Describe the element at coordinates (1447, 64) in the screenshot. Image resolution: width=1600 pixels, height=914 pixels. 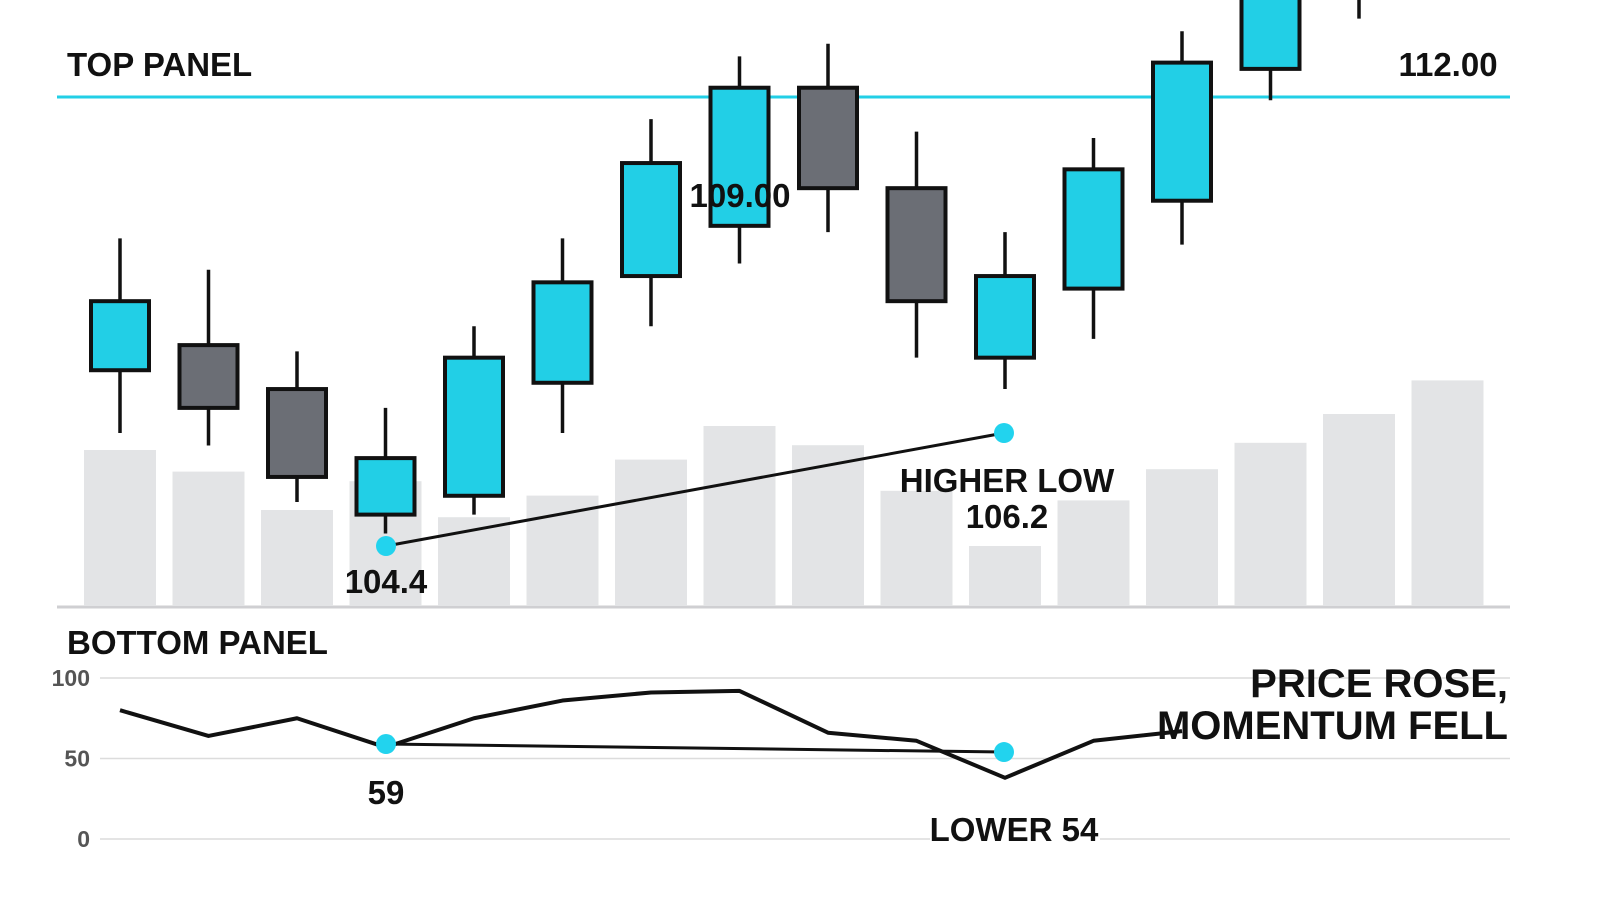
I see `high-price-label: 112.00` at that location.